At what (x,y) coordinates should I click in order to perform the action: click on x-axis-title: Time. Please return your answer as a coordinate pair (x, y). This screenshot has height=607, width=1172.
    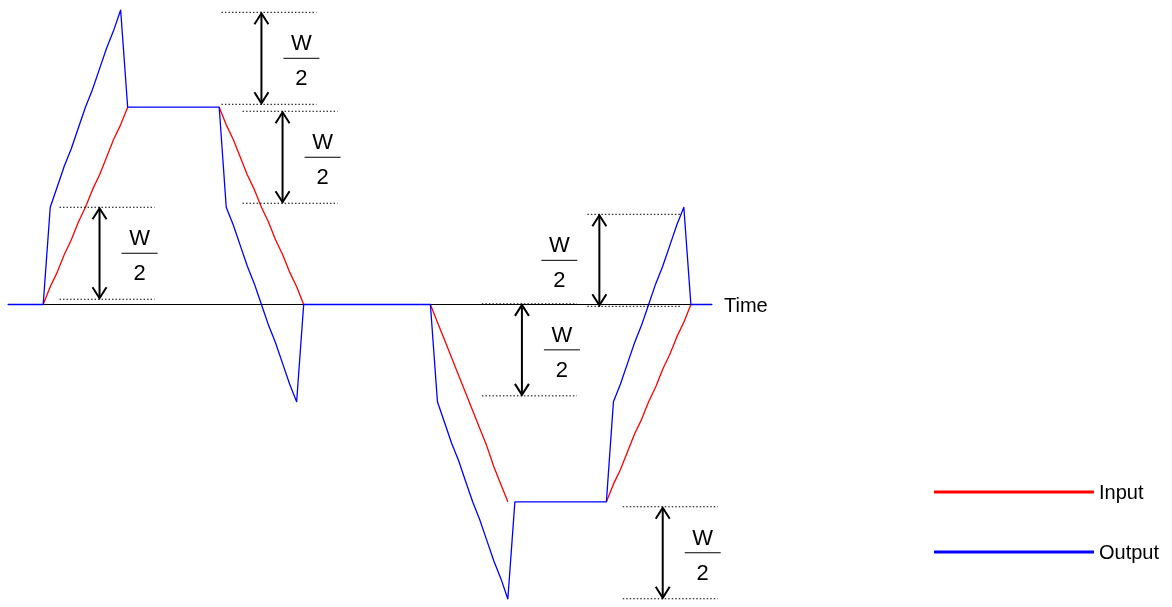
    Looking at the image, I should click on (746, 304).